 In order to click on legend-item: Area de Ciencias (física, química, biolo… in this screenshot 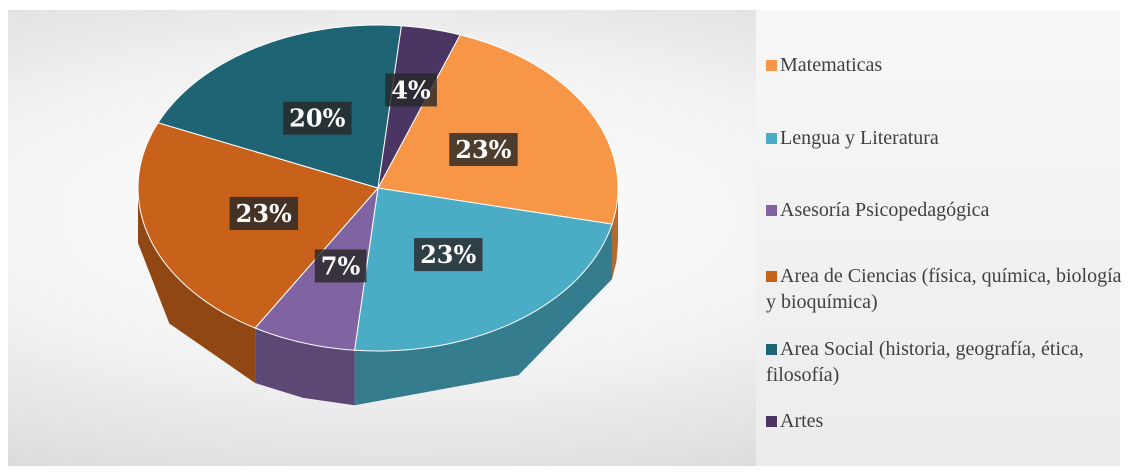, I will do `click(946, 289)`.